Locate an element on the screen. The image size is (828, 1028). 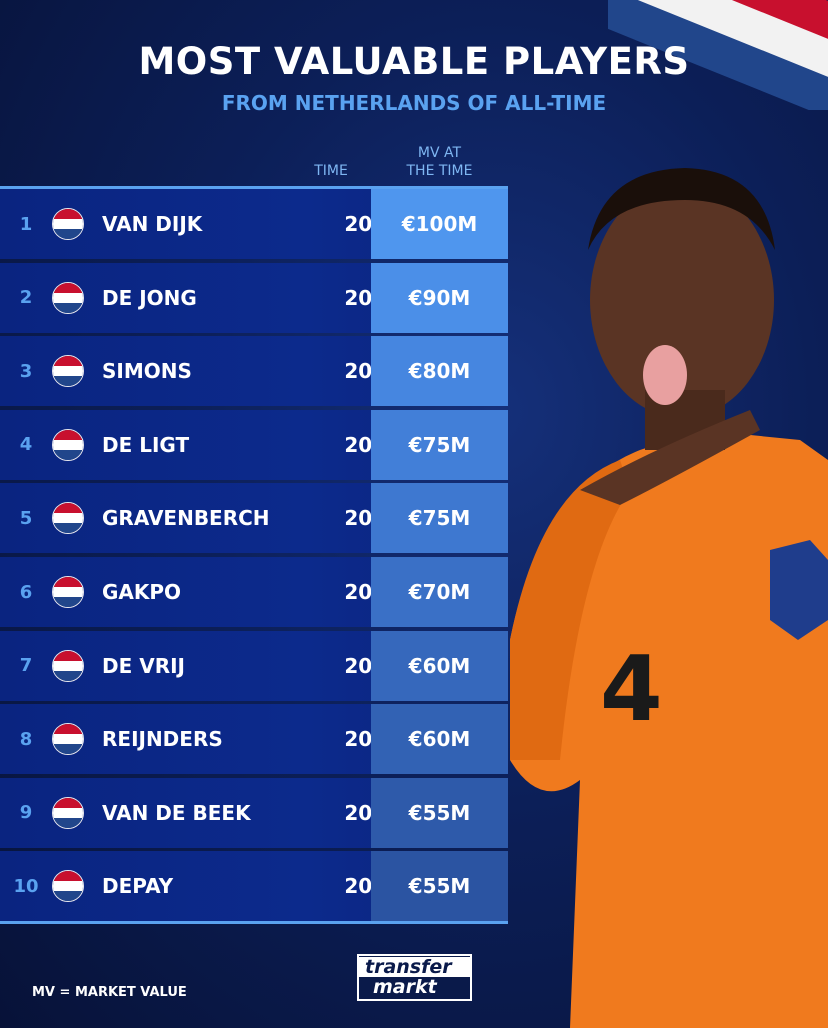
player-name: GRAVENBERCH is located at coordinates (186, 518).